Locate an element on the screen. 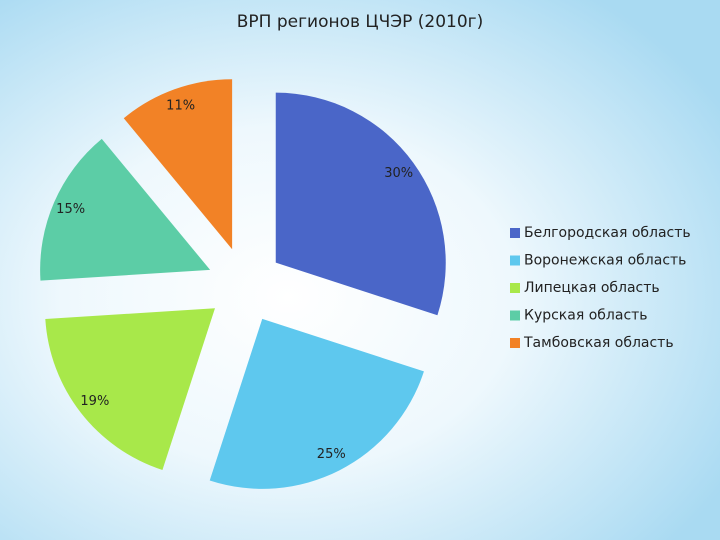 This screenshot has width=720, height=540. data-label: 19% is located at coordinates (94, 401).